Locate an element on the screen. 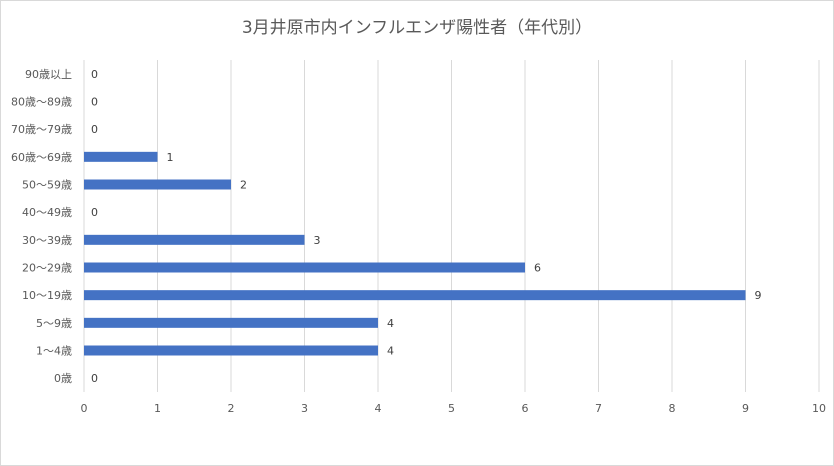 This screenshot has width=834, height=466. chart-title: 3月井原市内インフルエンザ陽性者（年代別） is located at coordinates (417, 28).